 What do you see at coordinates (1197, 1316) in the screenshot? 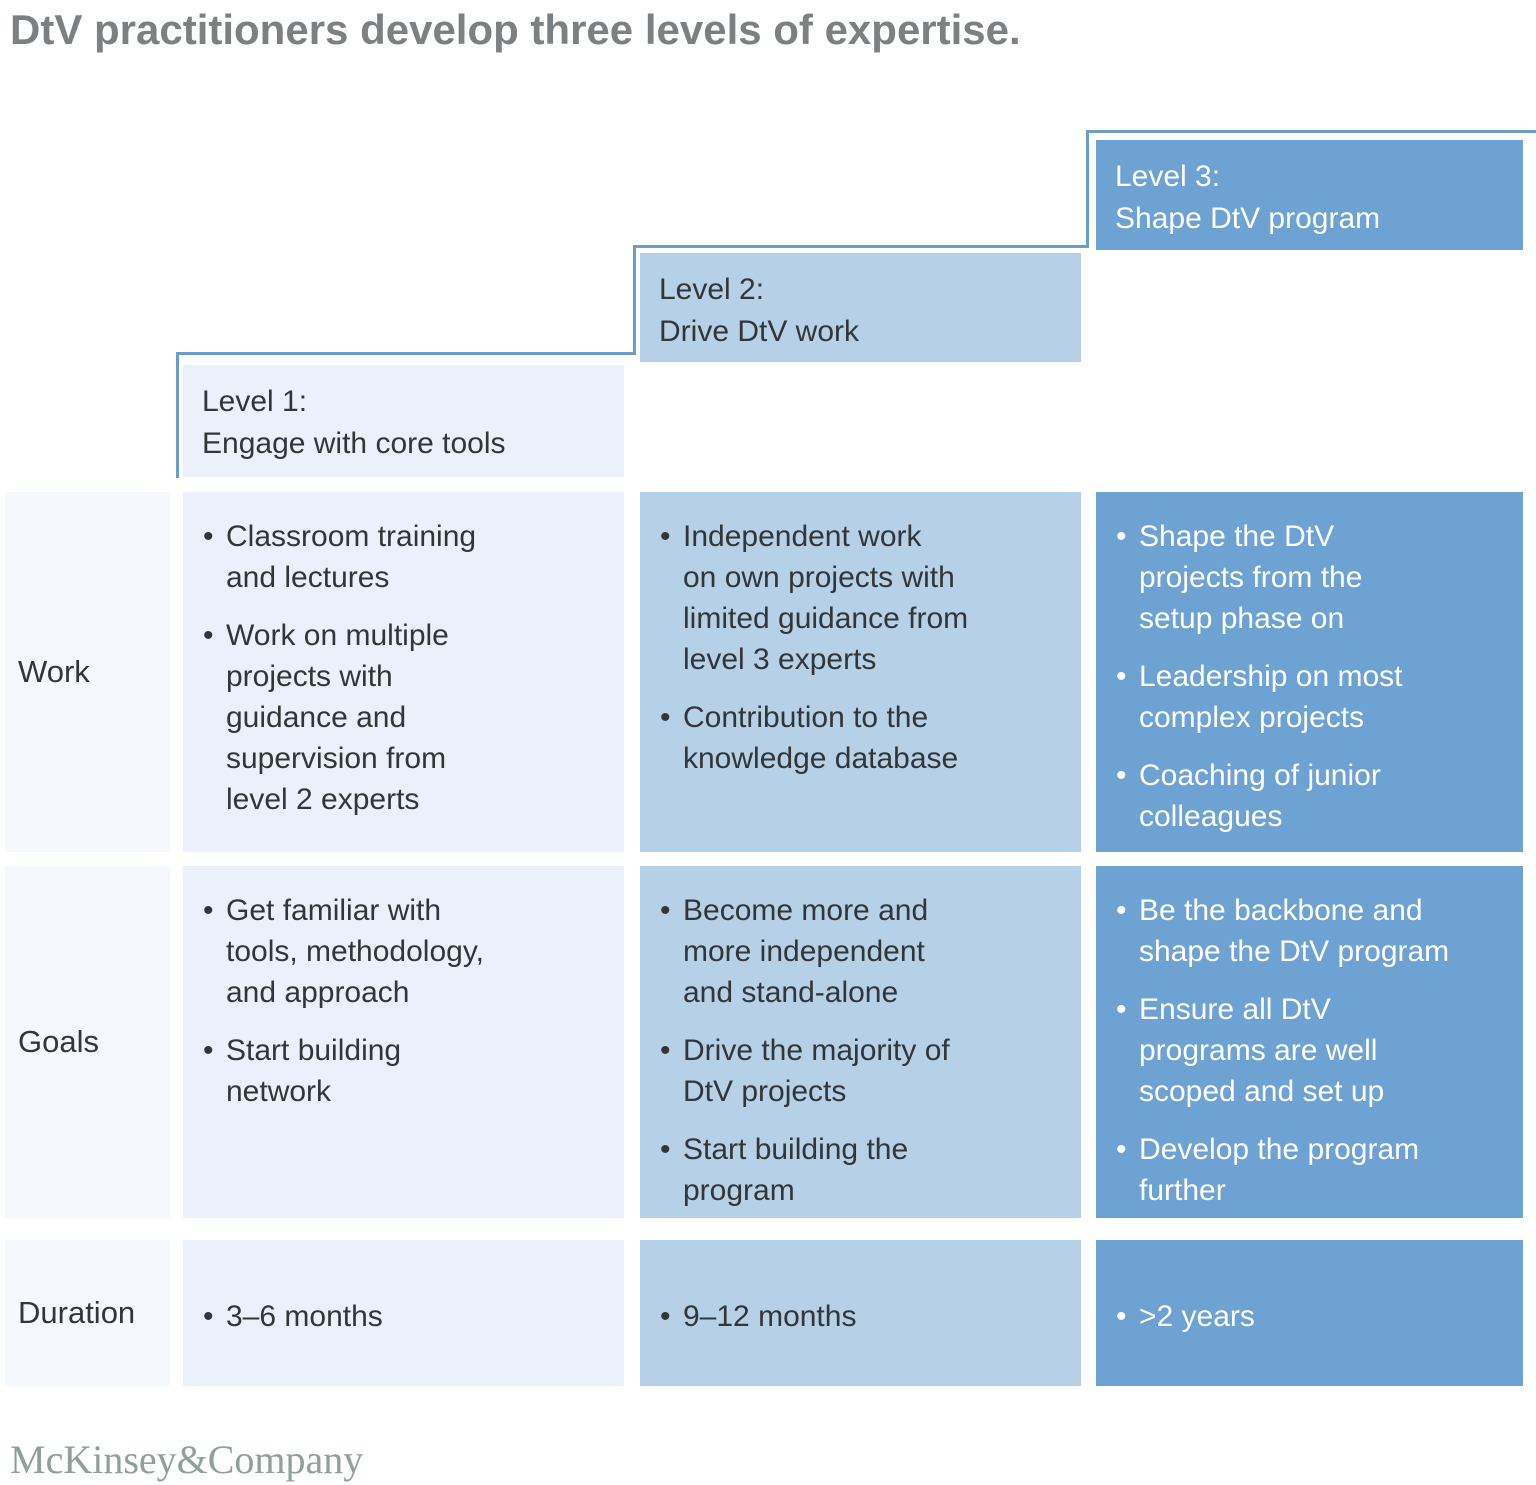
I see `bullet-text: >2 years` at bounding box center [1197, 1316].